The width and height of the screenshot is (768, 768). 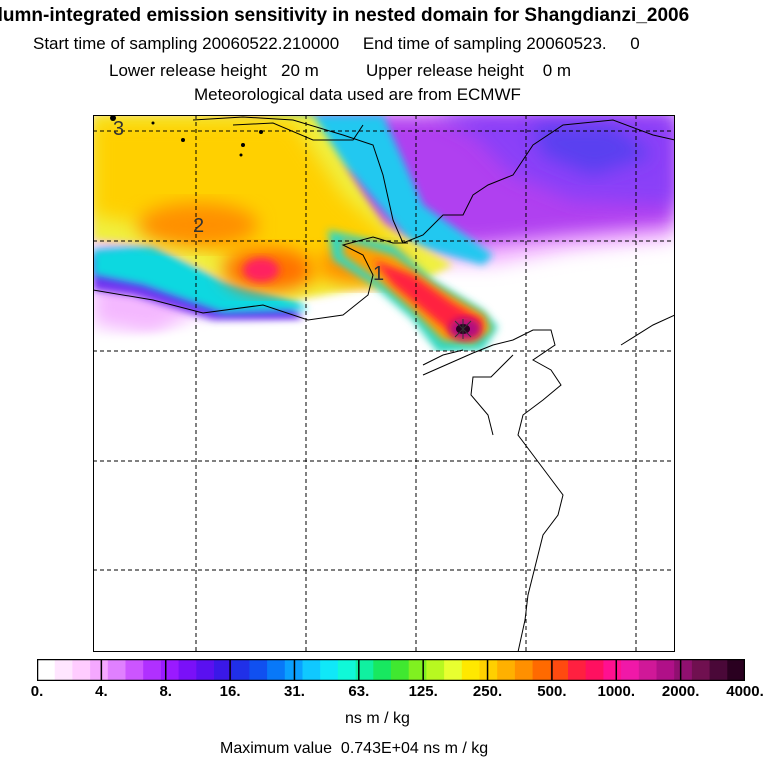 I want to click on colorbar-tick-label: 500., so click(x=552, y=691).